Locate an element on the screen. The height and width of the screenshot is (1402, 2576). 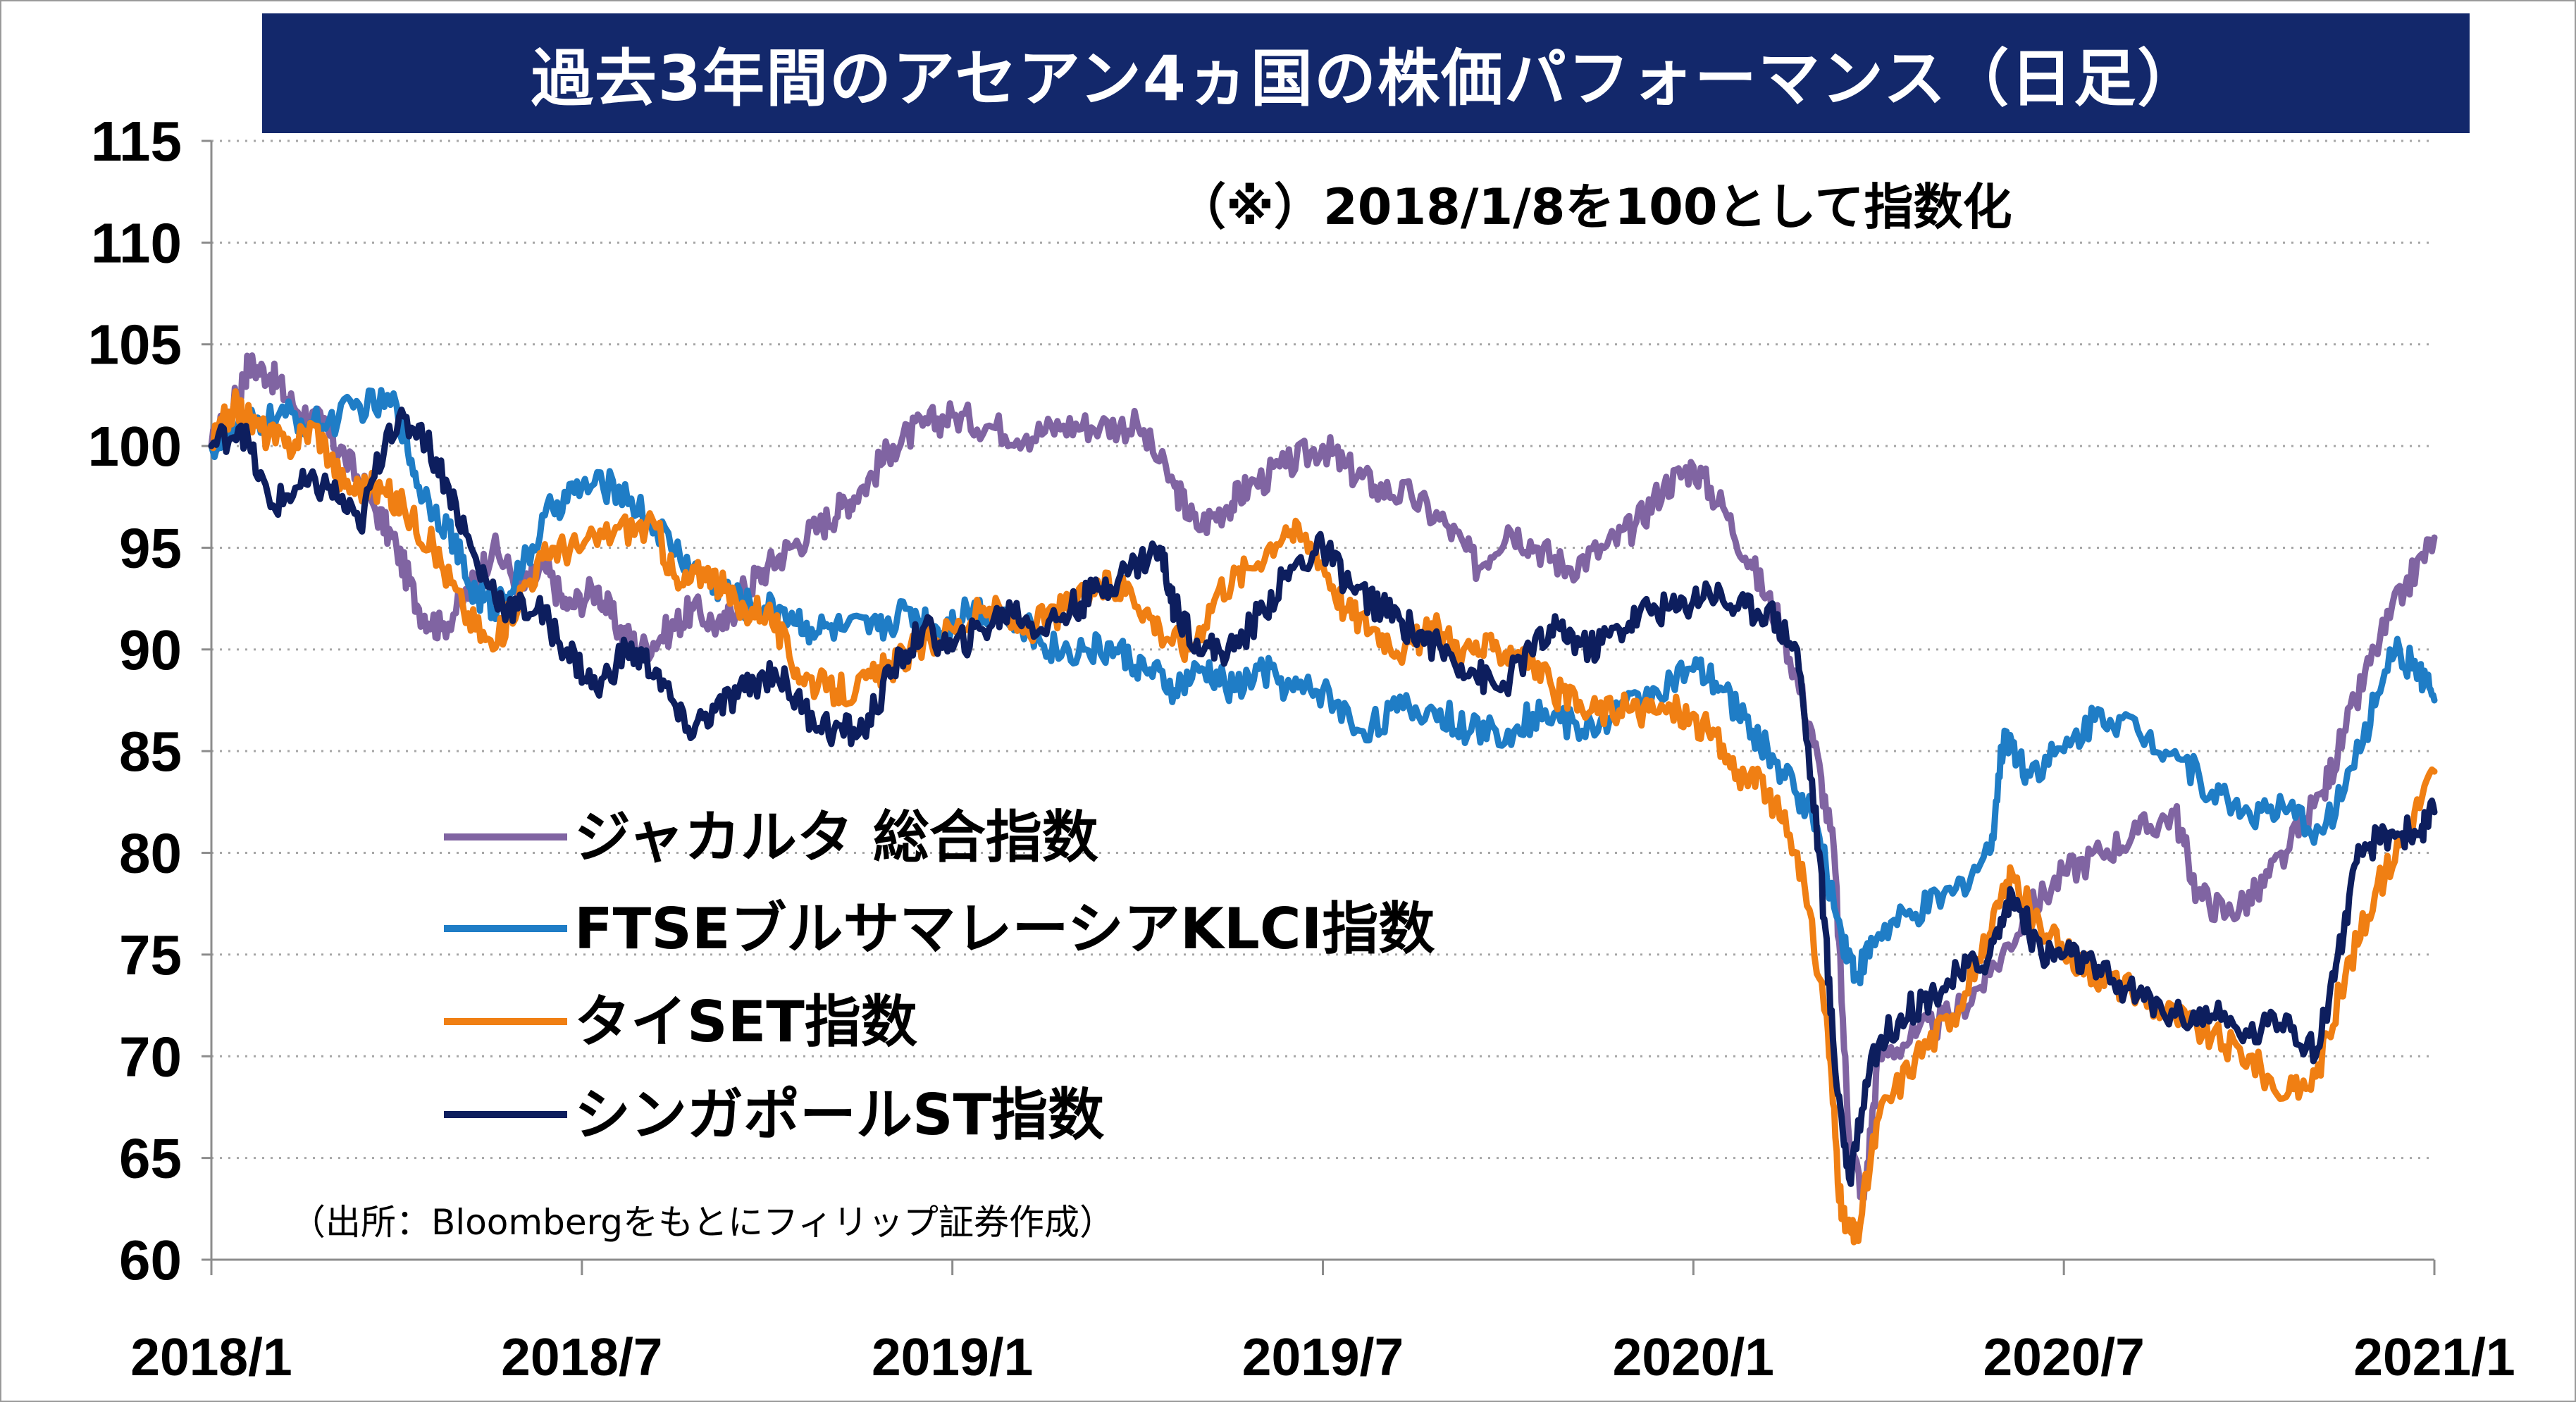
y-tick-label: 115 is located at coordinates (136, 141).